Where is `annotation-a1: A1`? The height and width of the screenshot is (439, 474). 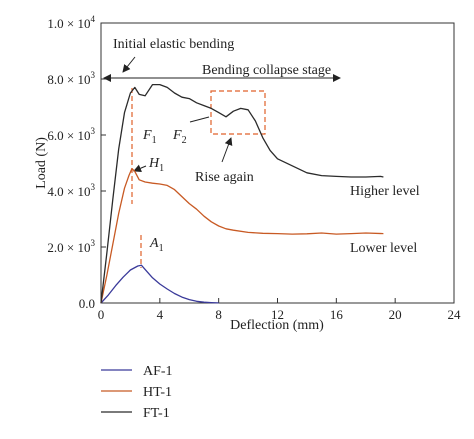
annotation-a1: A1 is located at coordinates (156, 245).